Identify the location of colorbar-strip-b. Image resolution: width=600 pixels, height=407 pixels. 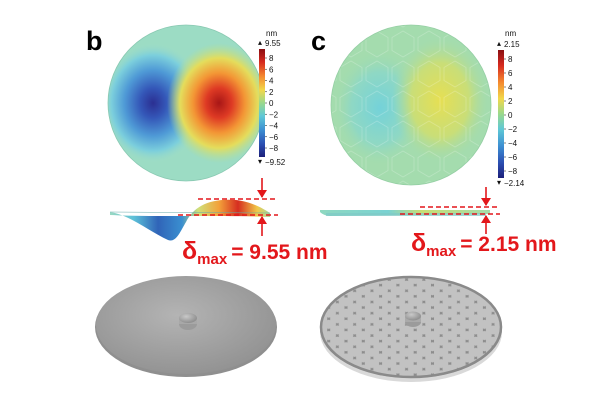
(262, 103).